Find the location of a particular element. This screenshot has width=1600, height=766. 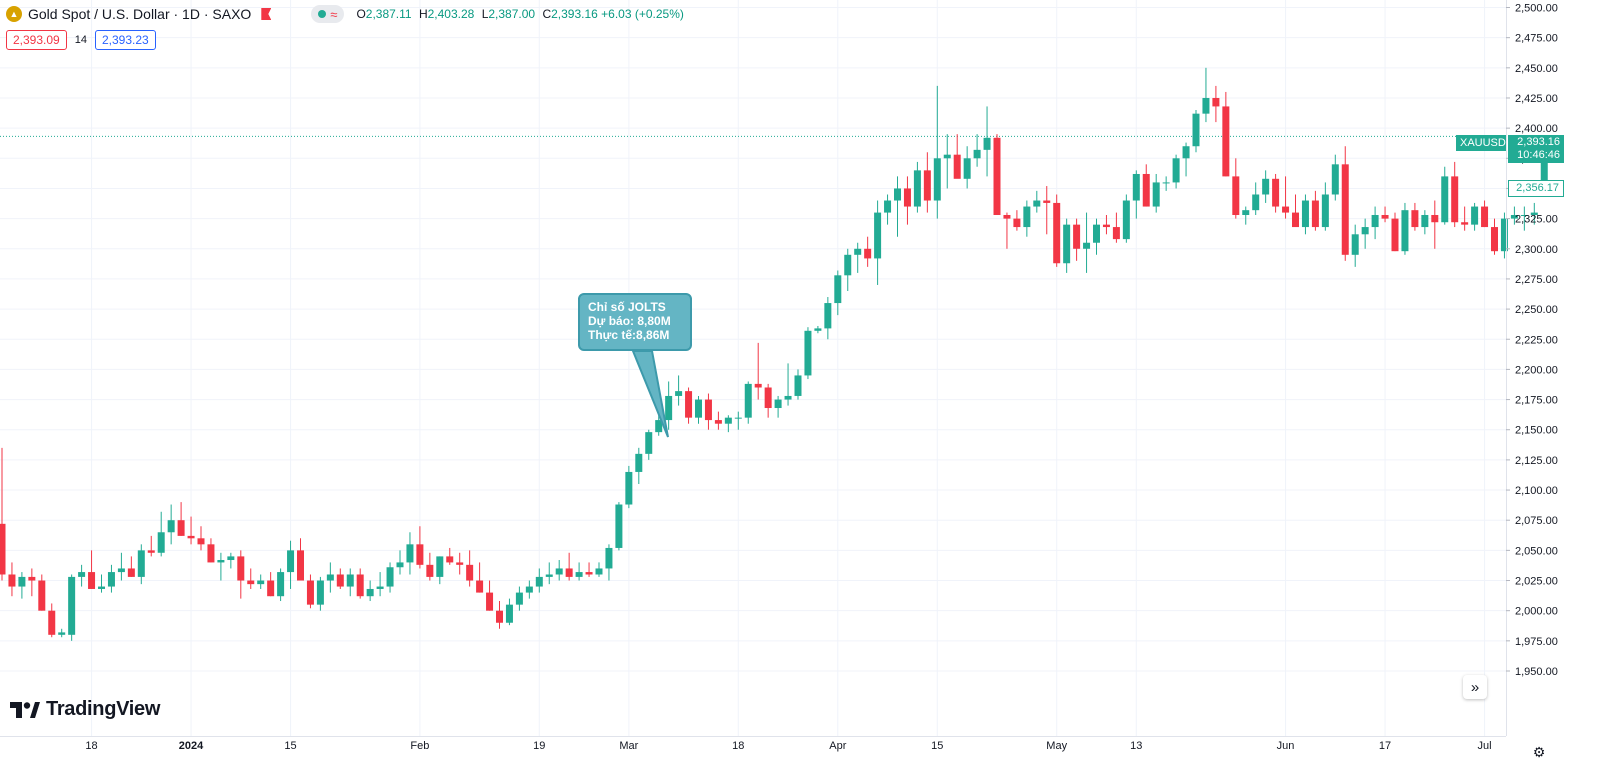

double-chevron-right-icon: » is located at coordinates (1475, 687).